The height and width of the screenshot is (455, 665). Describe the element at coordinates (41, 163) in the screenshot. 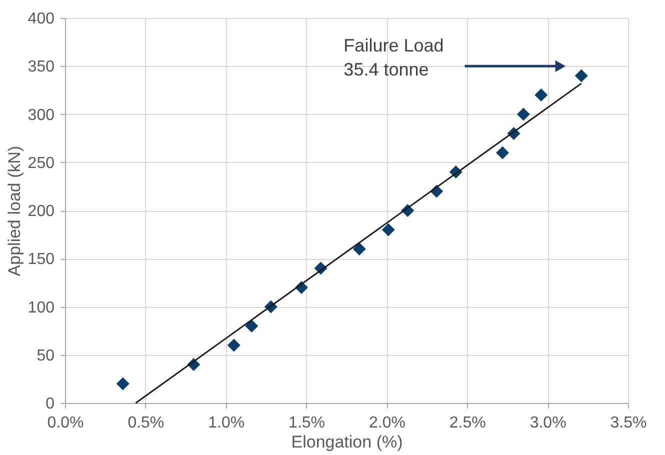

I see `y-tick-label: 250` at that location.